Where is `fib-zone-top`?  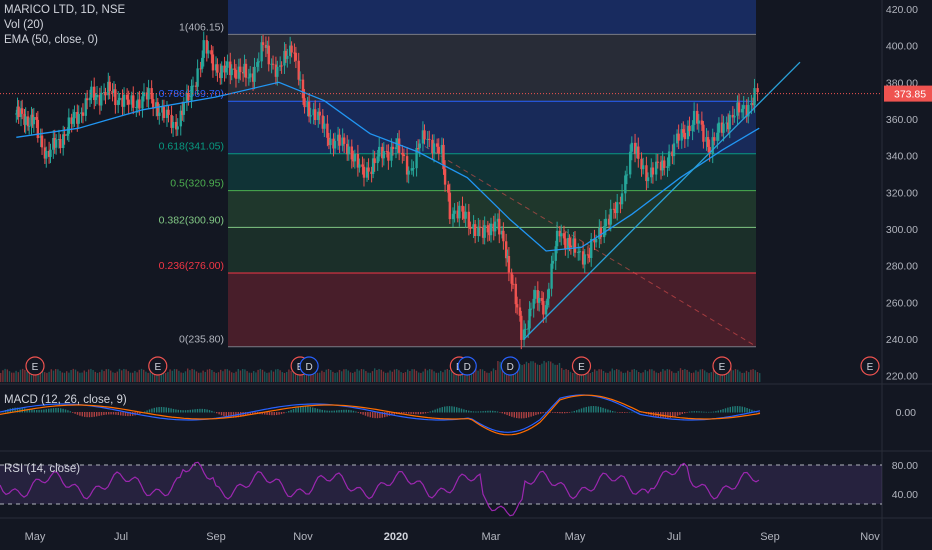 fib-zone-top is located at coordinates (492, 17).